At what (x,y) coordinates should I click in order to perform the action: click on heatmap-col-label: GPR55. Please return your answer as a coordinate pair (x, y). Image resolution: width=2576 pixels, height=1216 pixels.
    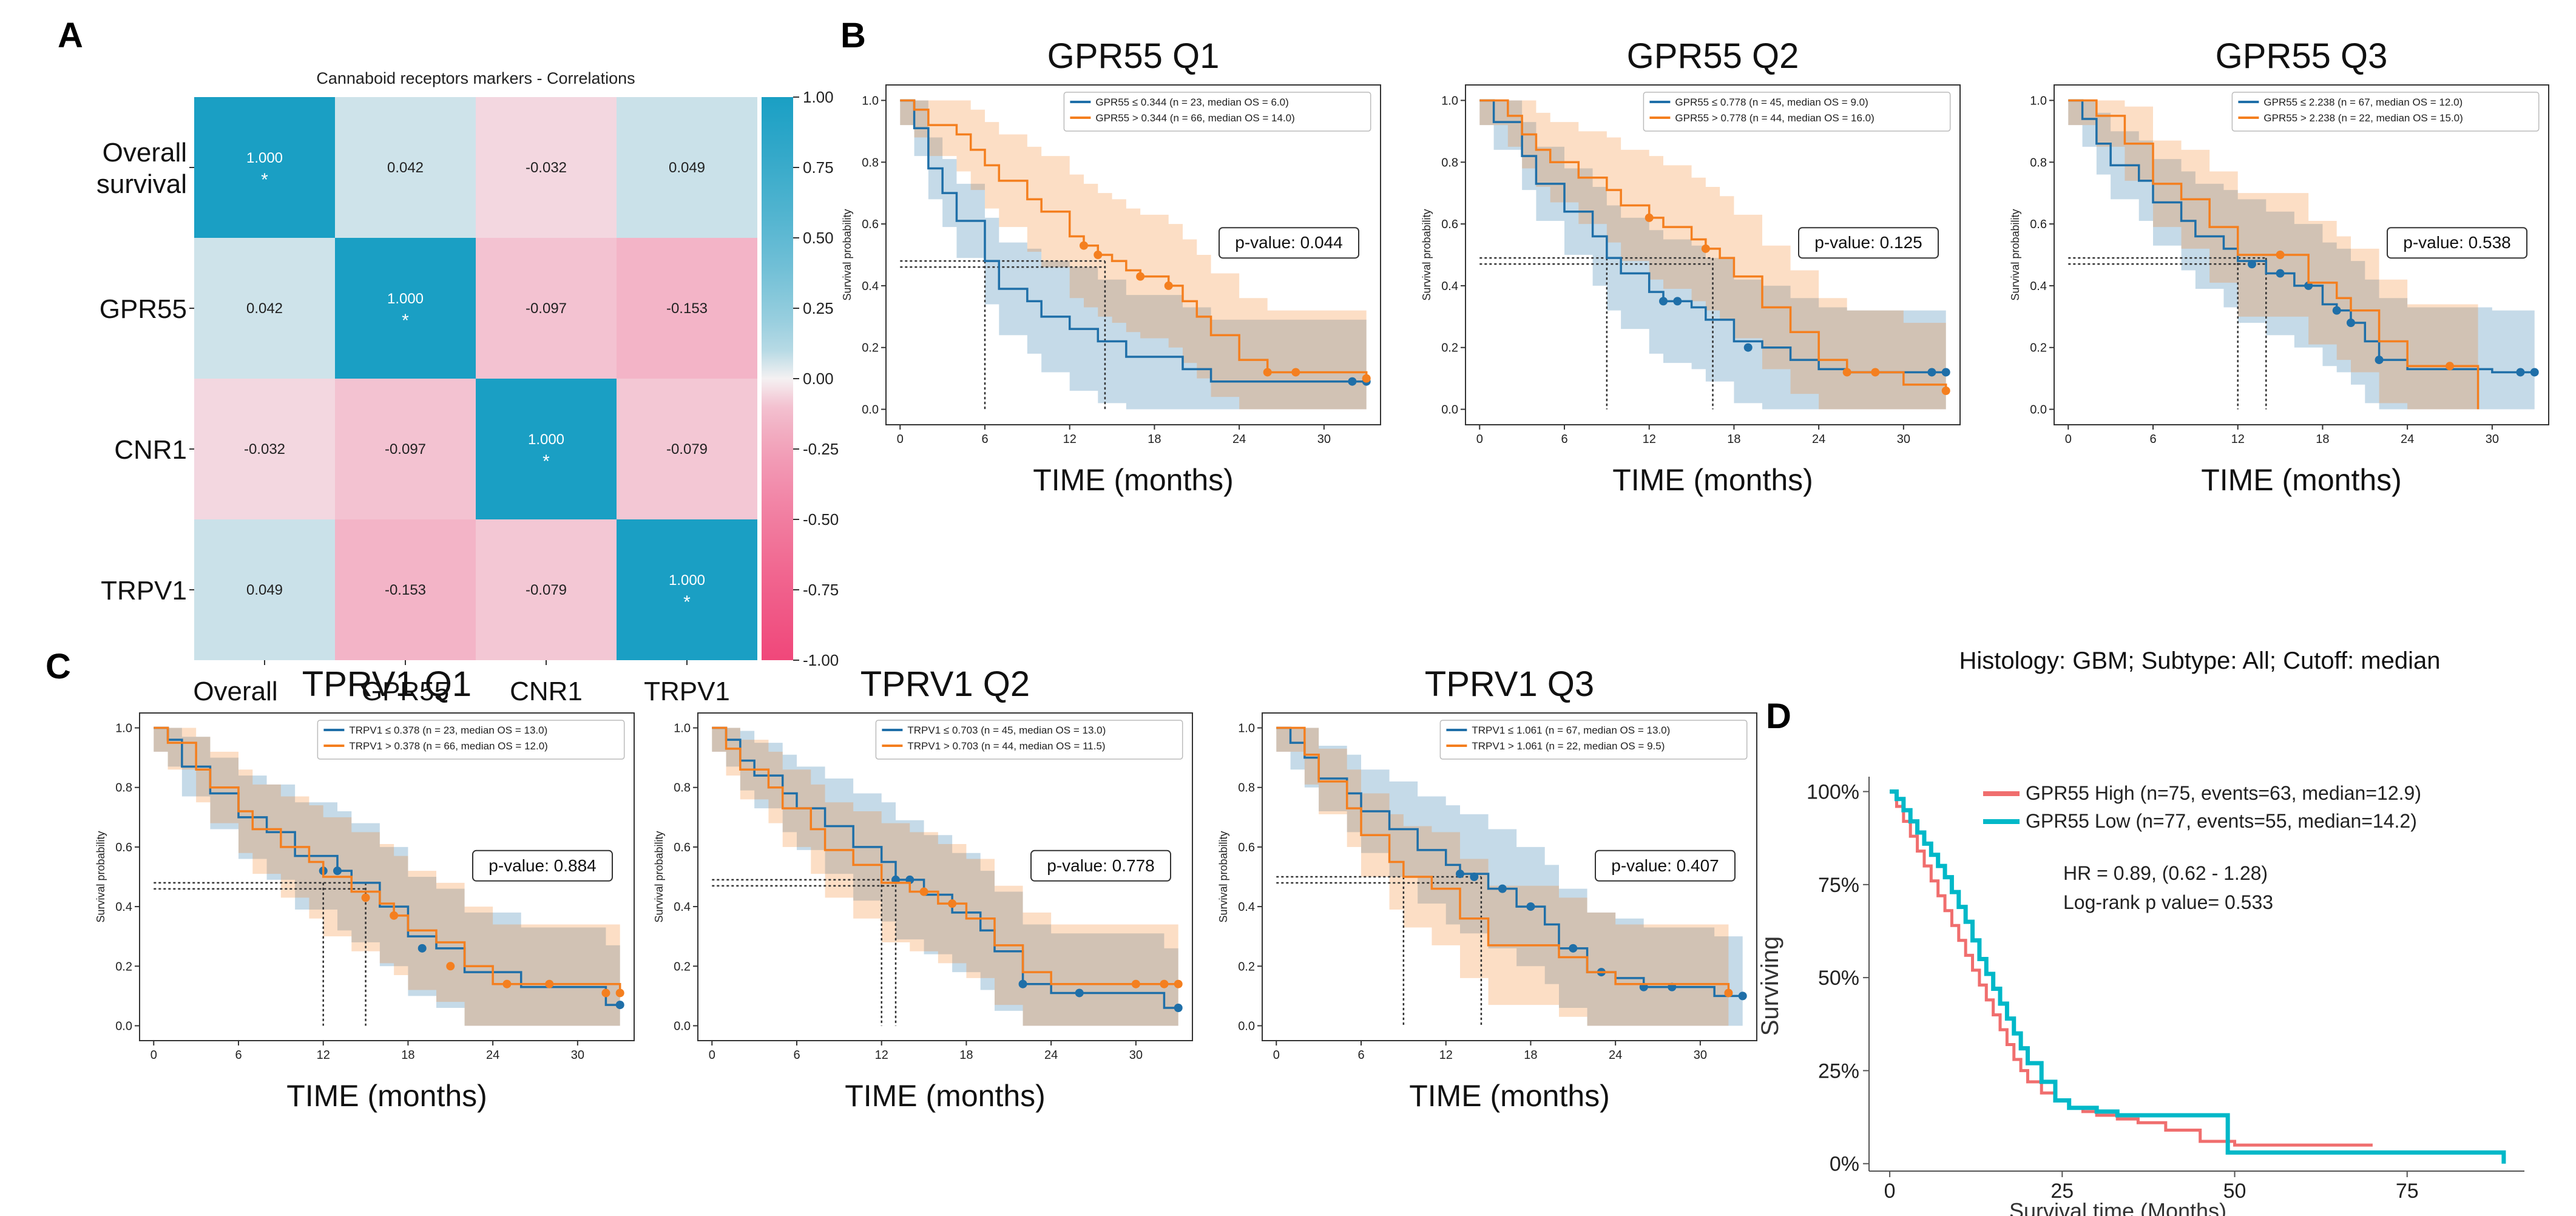
    Looking at the image, I should click on (405, 691).